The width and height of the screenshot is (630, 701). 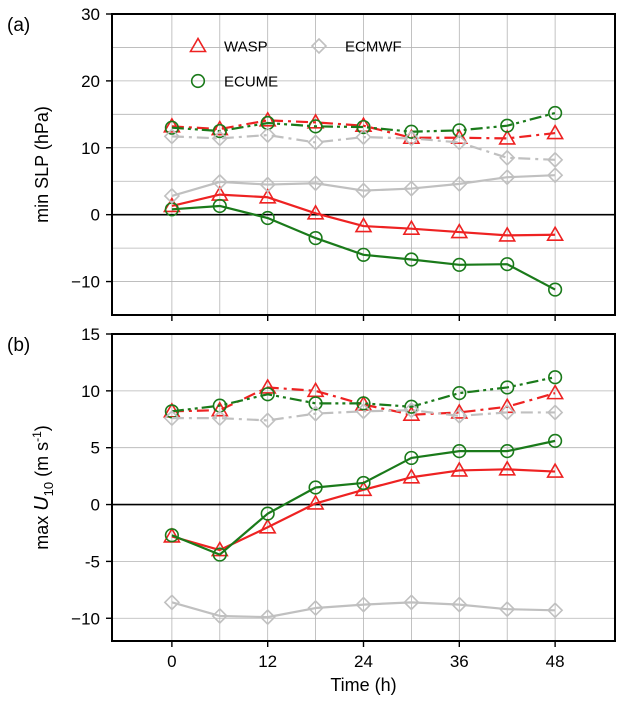 What do you see at coordinates (228, 46) in the screenshot?
I see `legend-entry-wasp: WASP` at bounding box center [228, 46].